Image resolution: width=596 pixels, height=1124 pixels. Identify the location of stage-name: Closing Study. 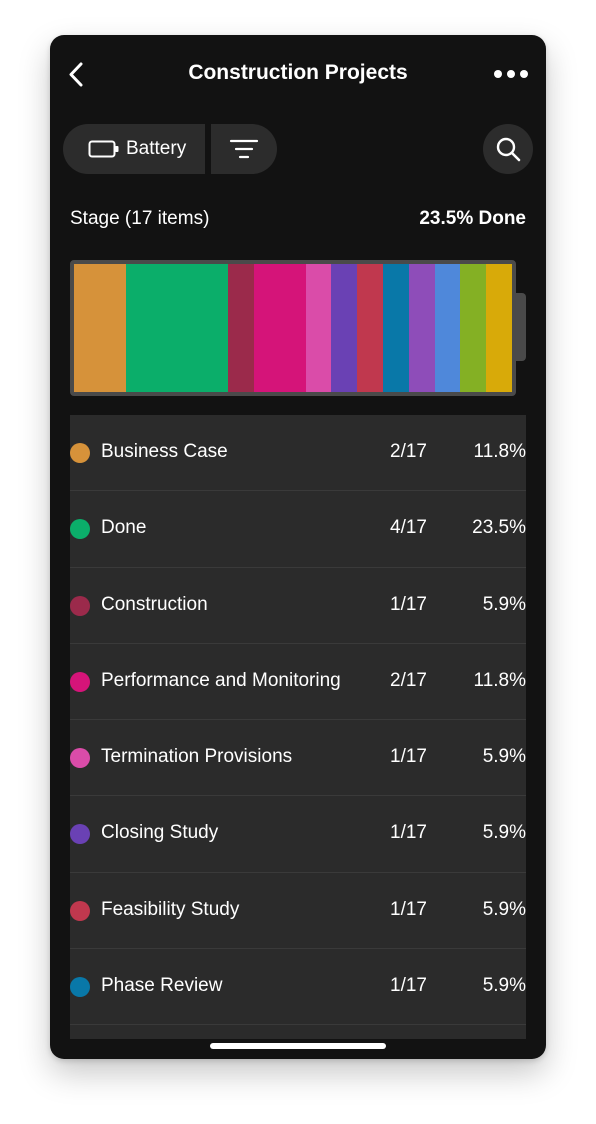
(160, 833).